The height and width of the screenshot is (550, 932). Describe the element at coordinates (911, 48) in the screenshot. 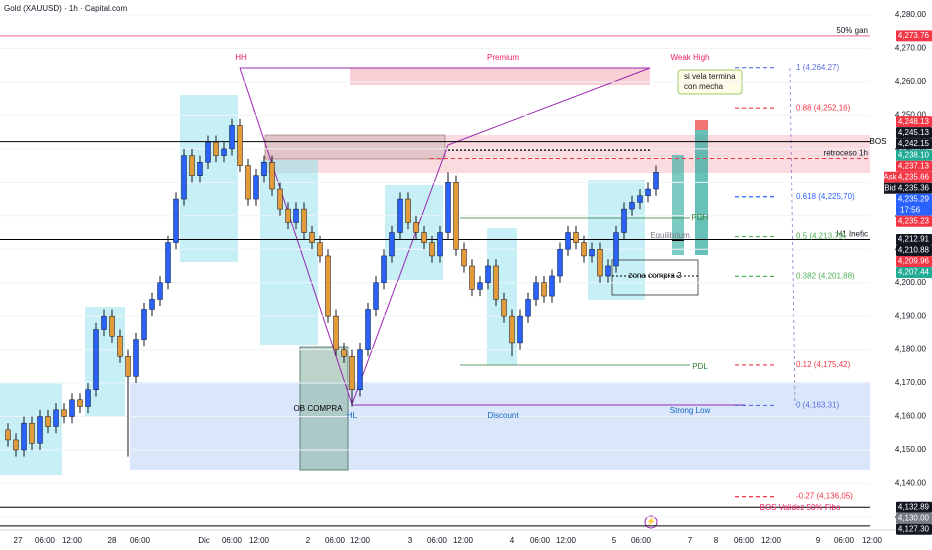

I see `y-tick-label: 4,270.00` at that location.